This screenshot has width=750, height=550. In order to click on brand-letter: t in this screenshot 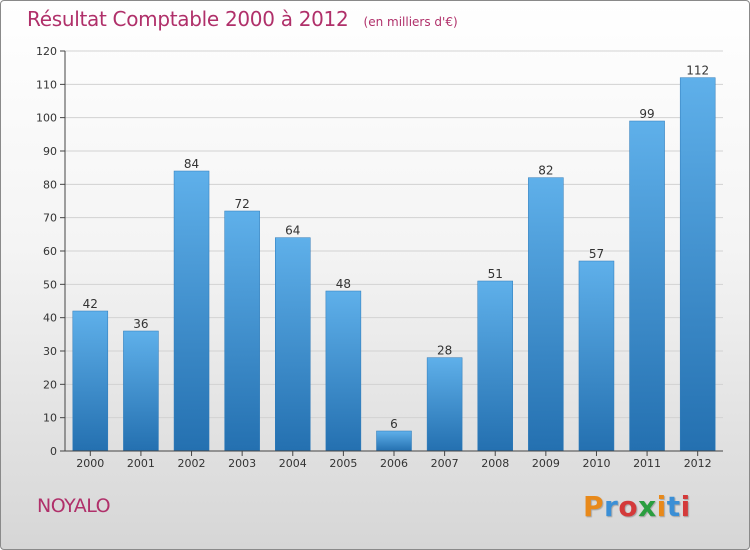, I will do `click(673, 506)`.